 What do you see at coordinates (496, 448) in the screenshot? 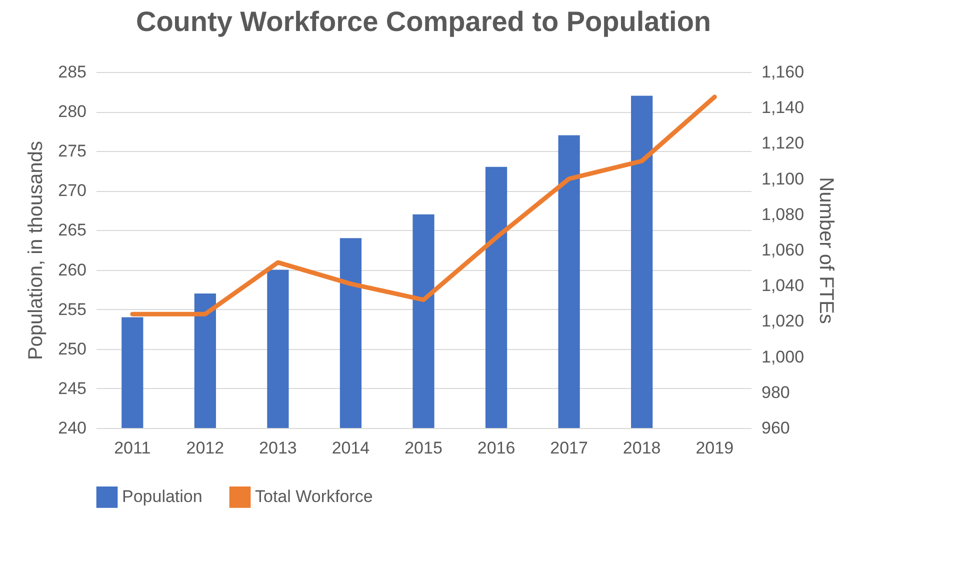
I see `x-tick-label: 2016` at bounding box center [496, 448].